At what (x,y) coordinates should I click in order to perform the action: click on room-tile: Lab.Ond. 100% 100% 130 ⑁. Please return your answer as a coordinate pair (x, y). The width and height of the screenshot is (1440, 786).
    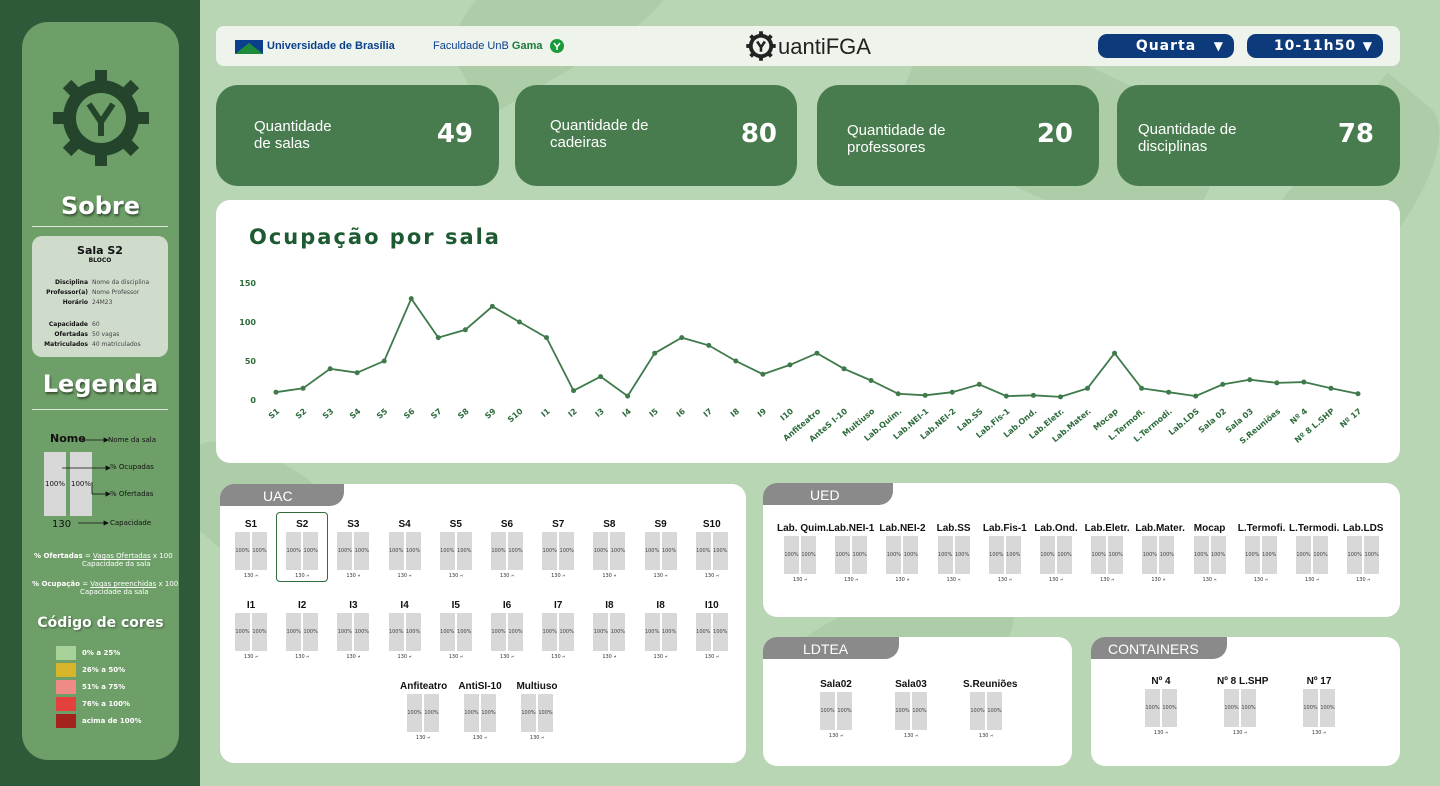
    Looking at the image, I should click on (1056, 553).